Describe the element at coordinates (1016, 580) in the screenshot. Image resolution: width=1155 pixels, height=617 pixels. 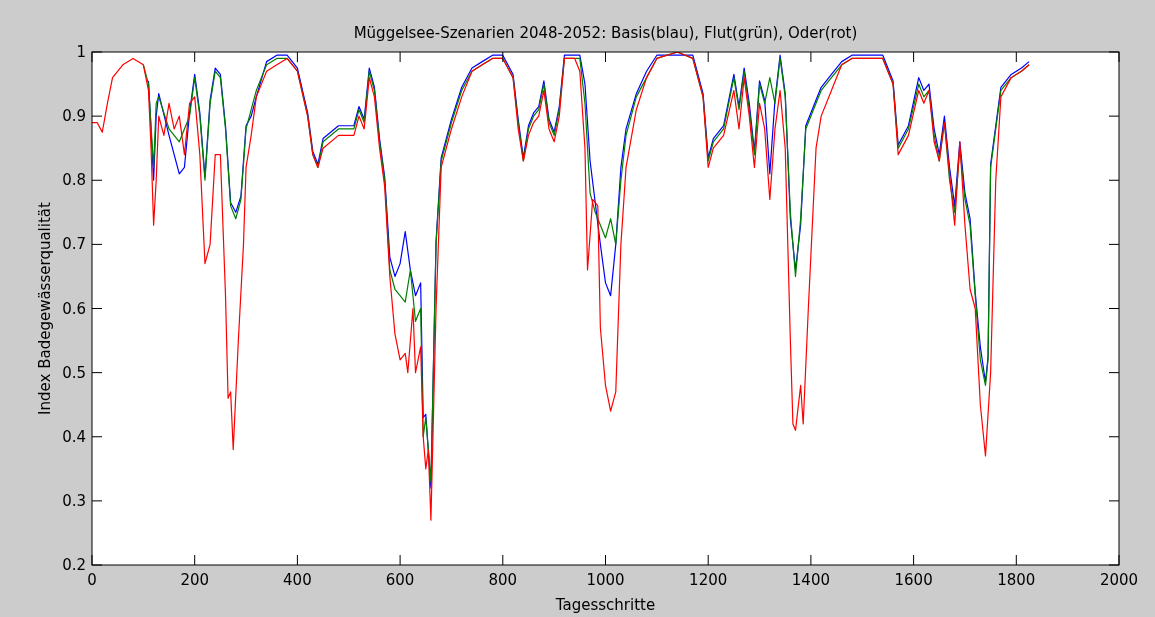
I see `x-tick-label: 1800` at that location.